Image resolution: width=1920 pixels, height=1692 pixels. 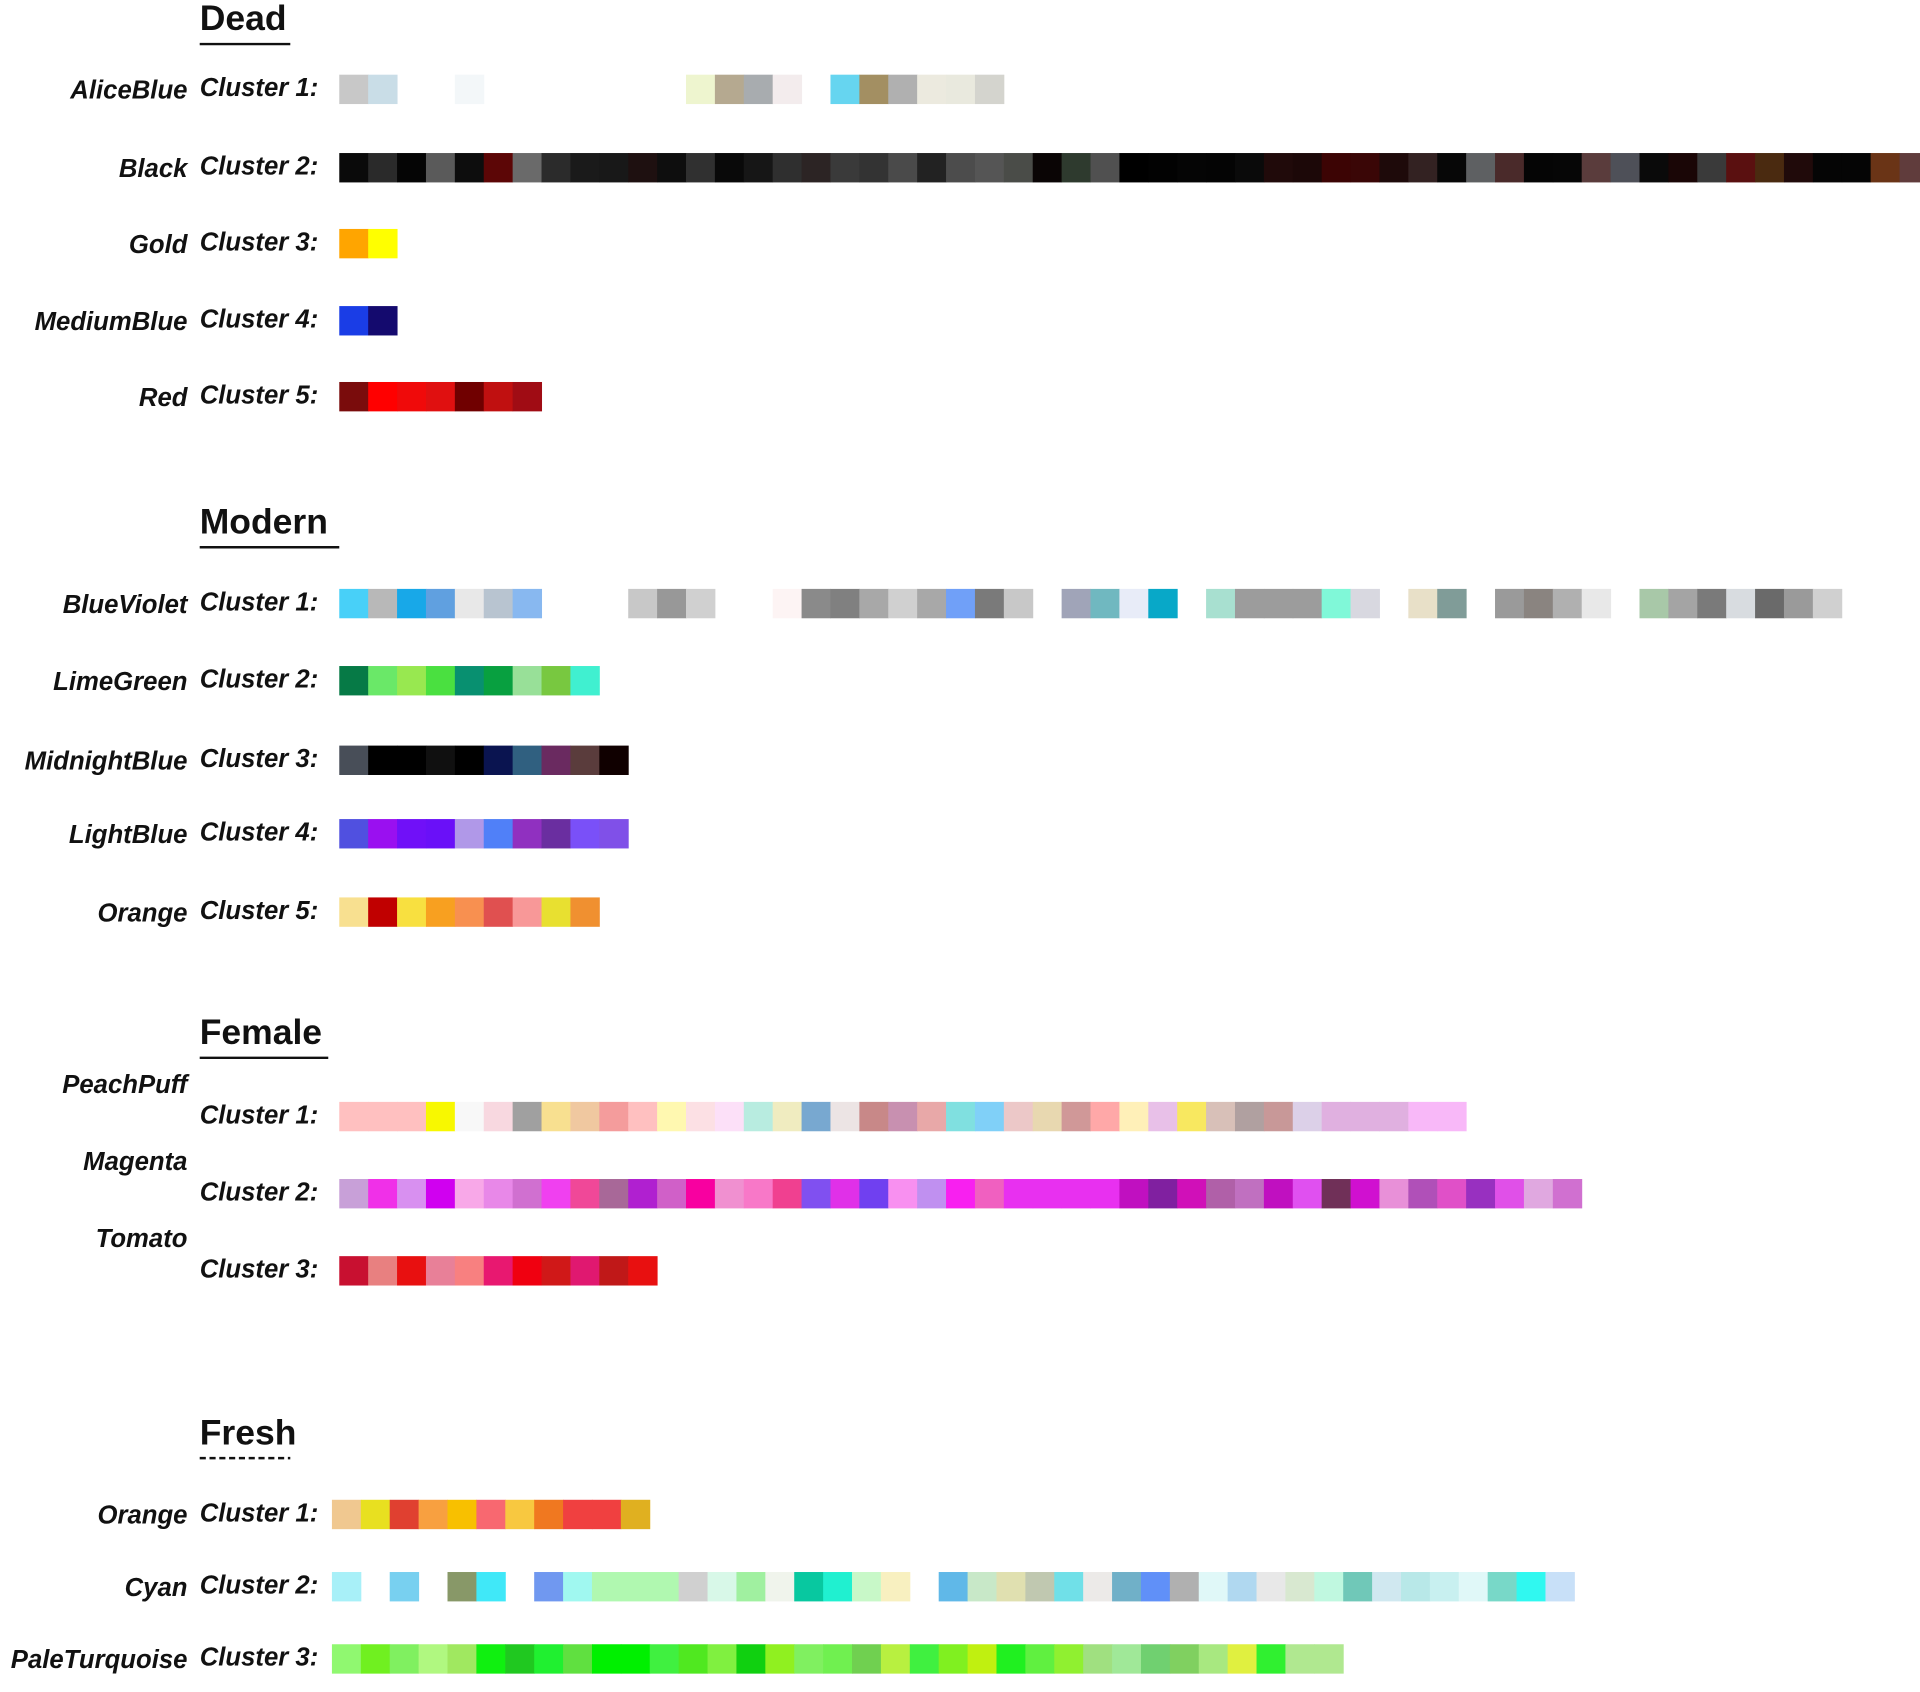 I want to click on section-title: Fresh, so click(x=248, y=1432).